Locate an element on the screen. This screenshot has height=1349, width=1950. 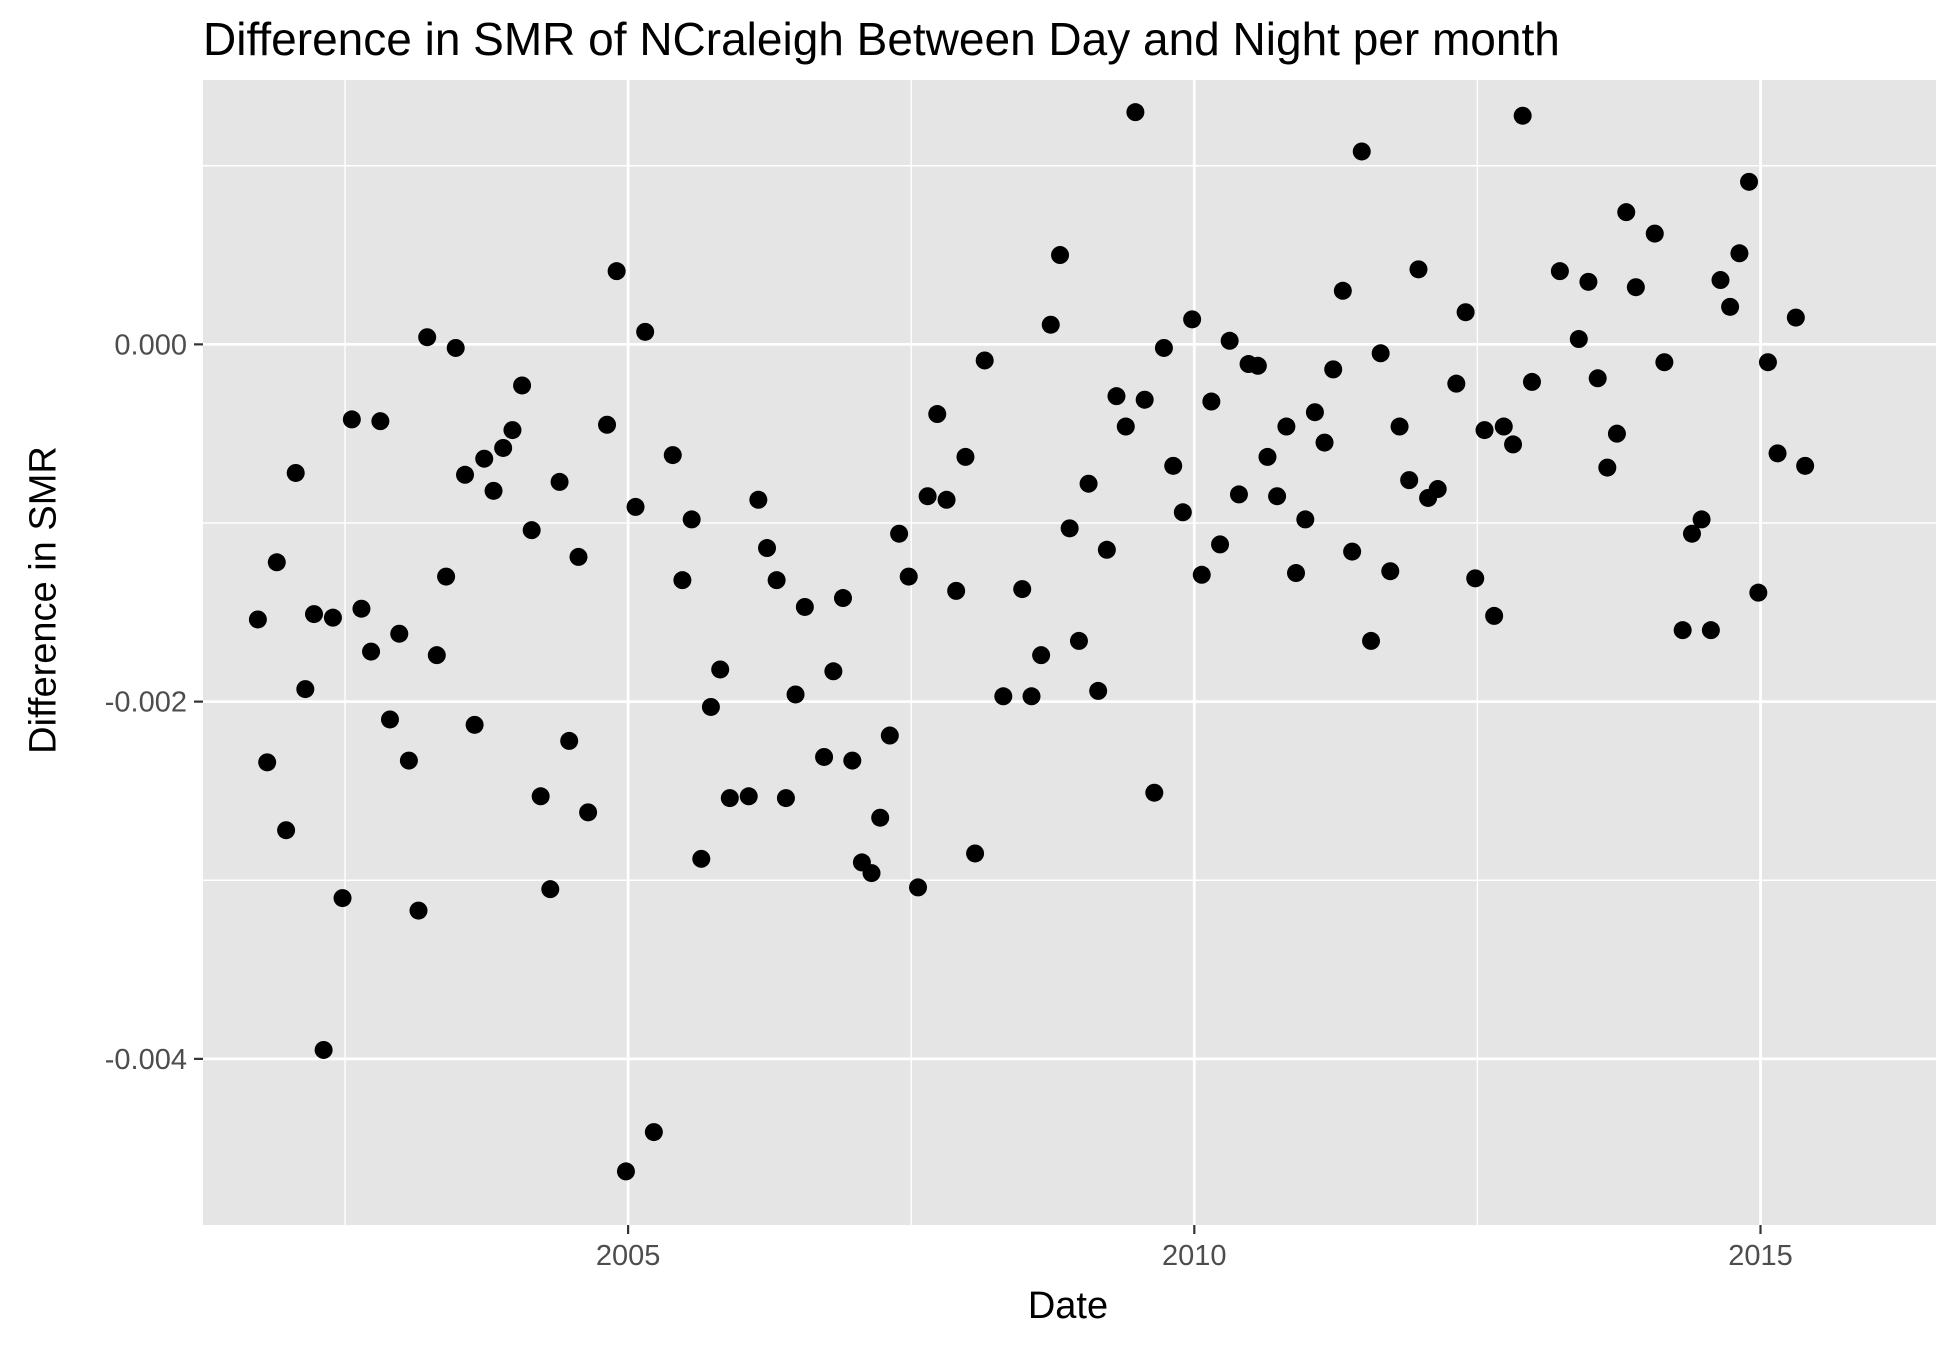
x-tick-label: 2005 is located at coordinates (628, 1256).